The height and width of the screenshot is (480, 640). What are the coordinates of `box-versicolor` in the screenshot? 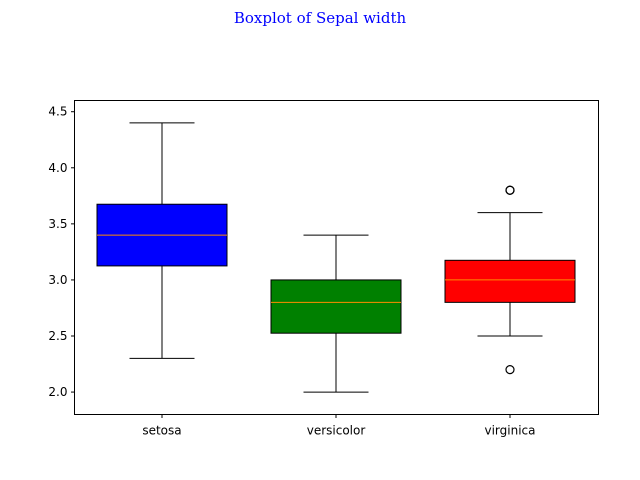 It's located at (336, 313).